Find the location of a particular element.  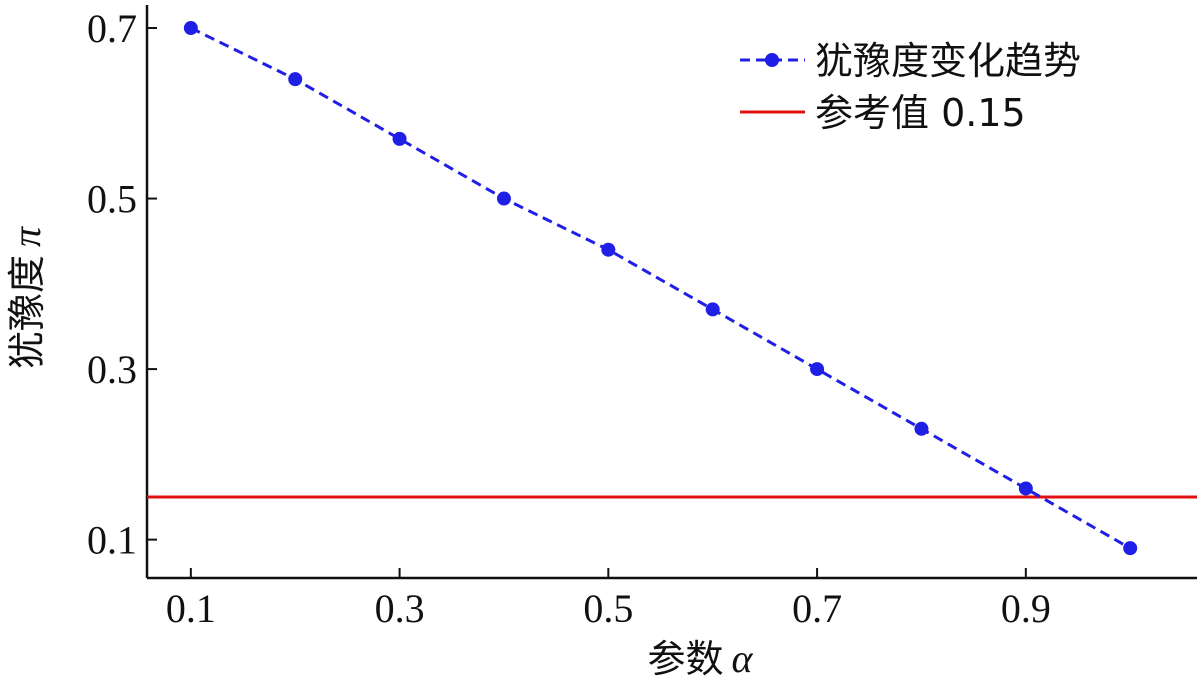

legend-series-label: 犹豫度变化趋势 is located at coordinates (948, 61).